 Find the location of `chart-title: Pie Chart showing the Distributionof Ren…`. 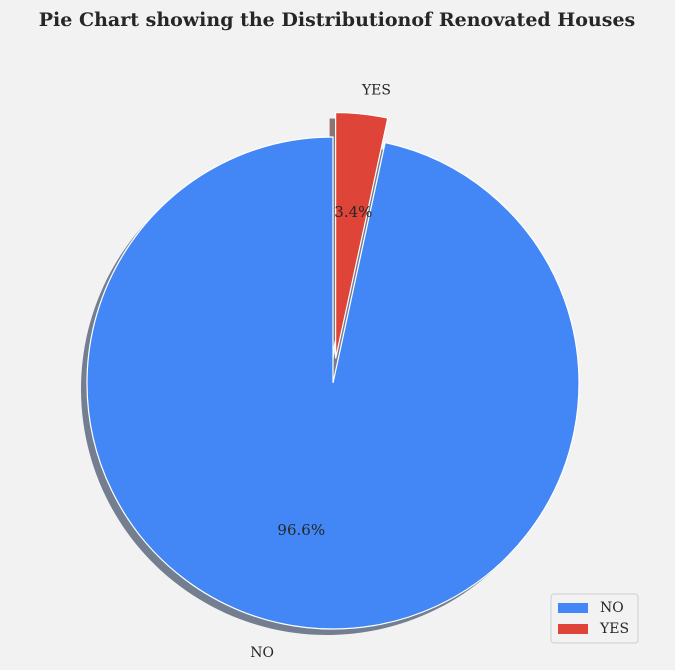

chart-title: Pie Chart showing the Distributionof Ren… is located at coordinates (337, 20).